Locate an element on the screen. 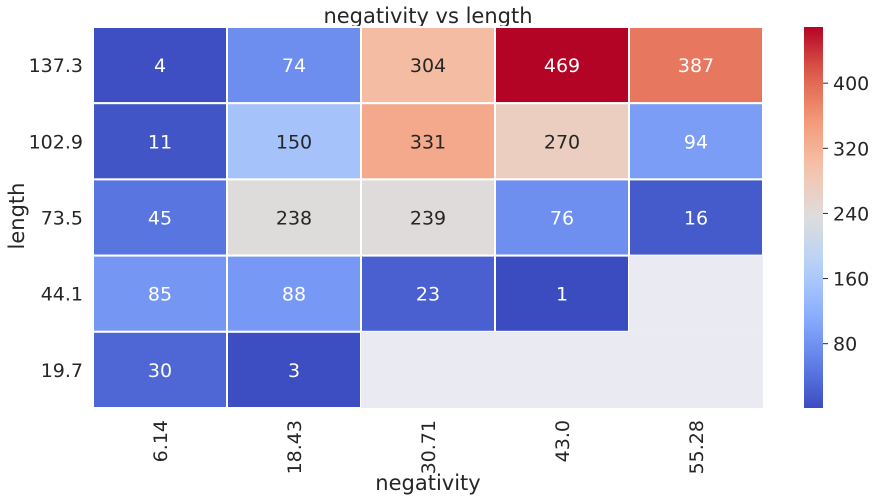 This screenshot has width=876, height=501. x-tick-labels: 6.14 18.43 30.71 43.0 55.28 is located at coordinates (429, 447).